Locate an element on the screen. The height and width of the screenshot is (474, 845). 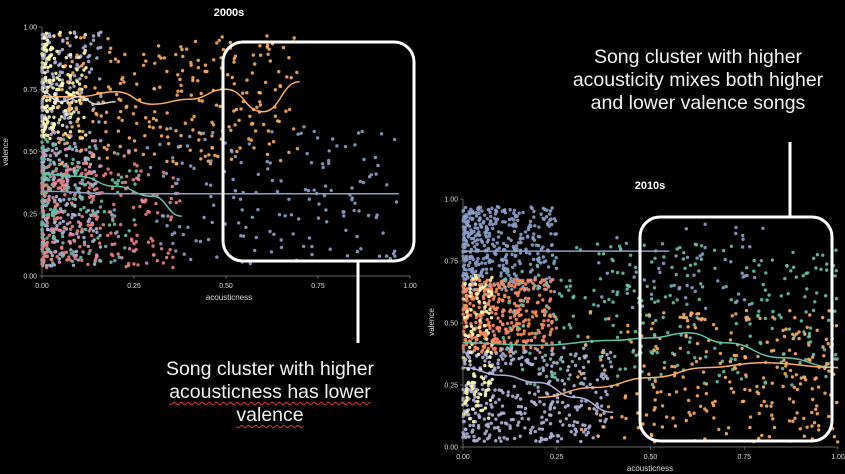
x-tick-label: 0.00 is located at coordinates (42, 286).